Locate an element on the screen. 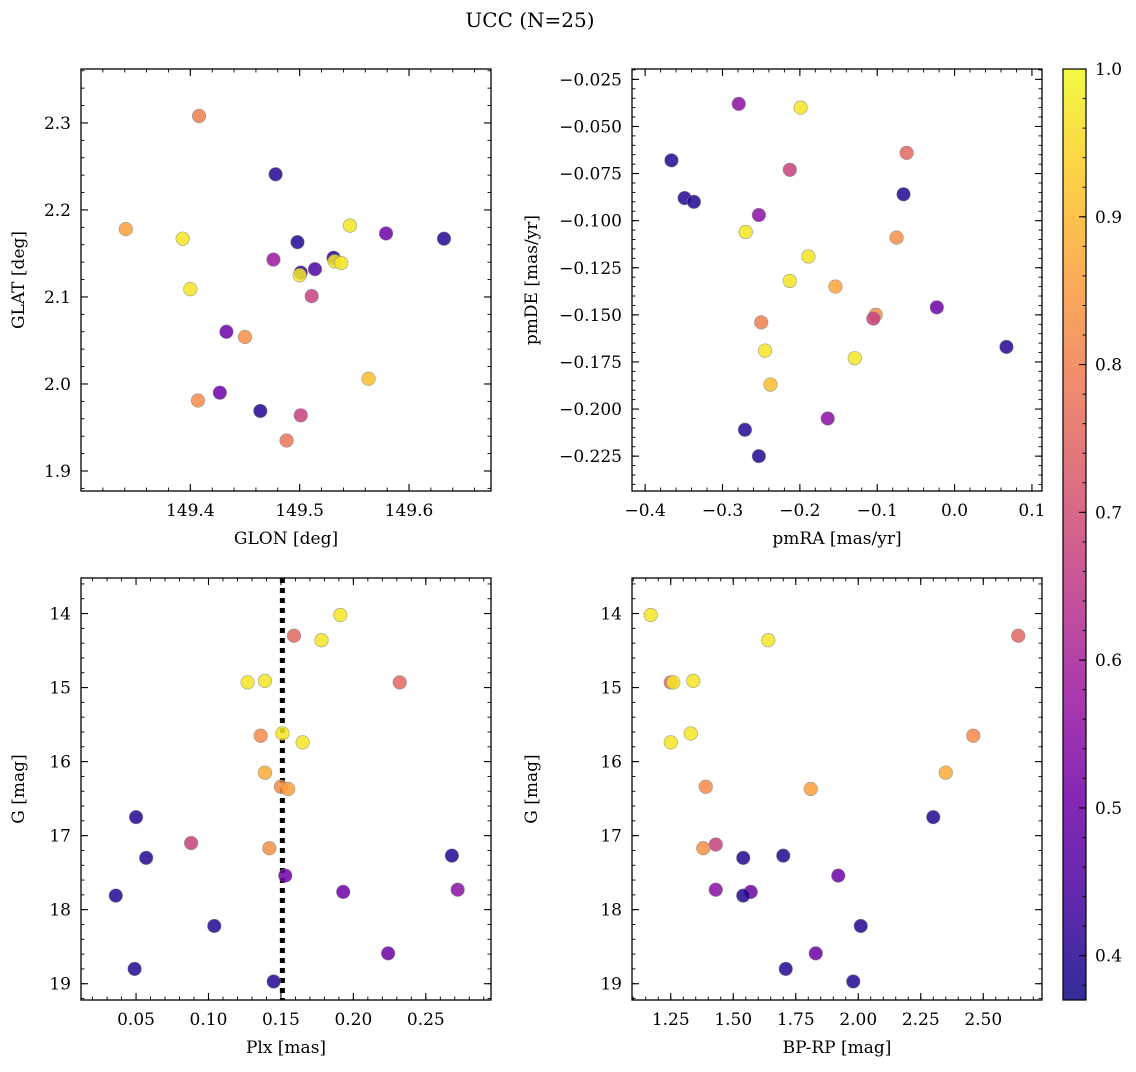 The height and width of the screenshot is (1072, 1136). y-tick-label: −0.050 is located at coordinates (590, 127).